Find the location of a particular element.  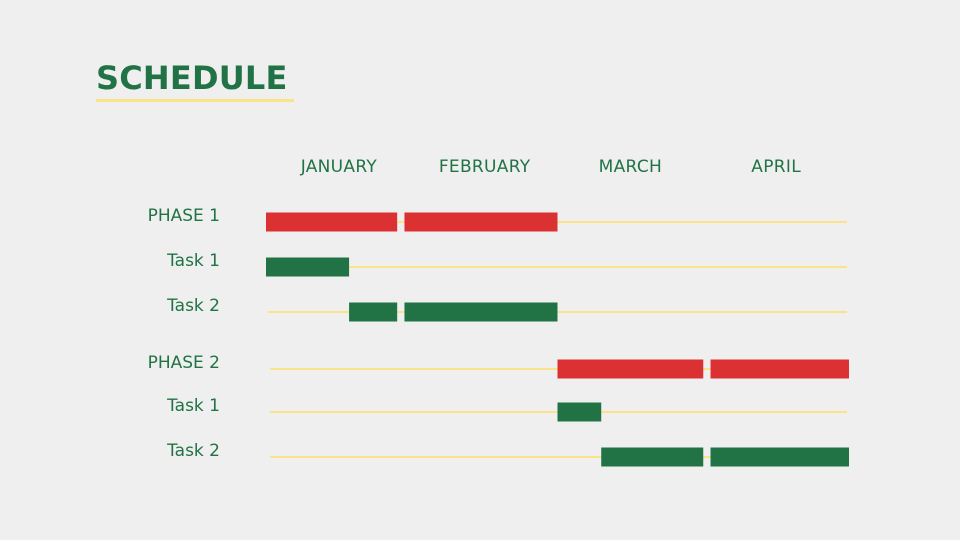

slide-title: SCHEDULE is located at coordinates (192, 78).